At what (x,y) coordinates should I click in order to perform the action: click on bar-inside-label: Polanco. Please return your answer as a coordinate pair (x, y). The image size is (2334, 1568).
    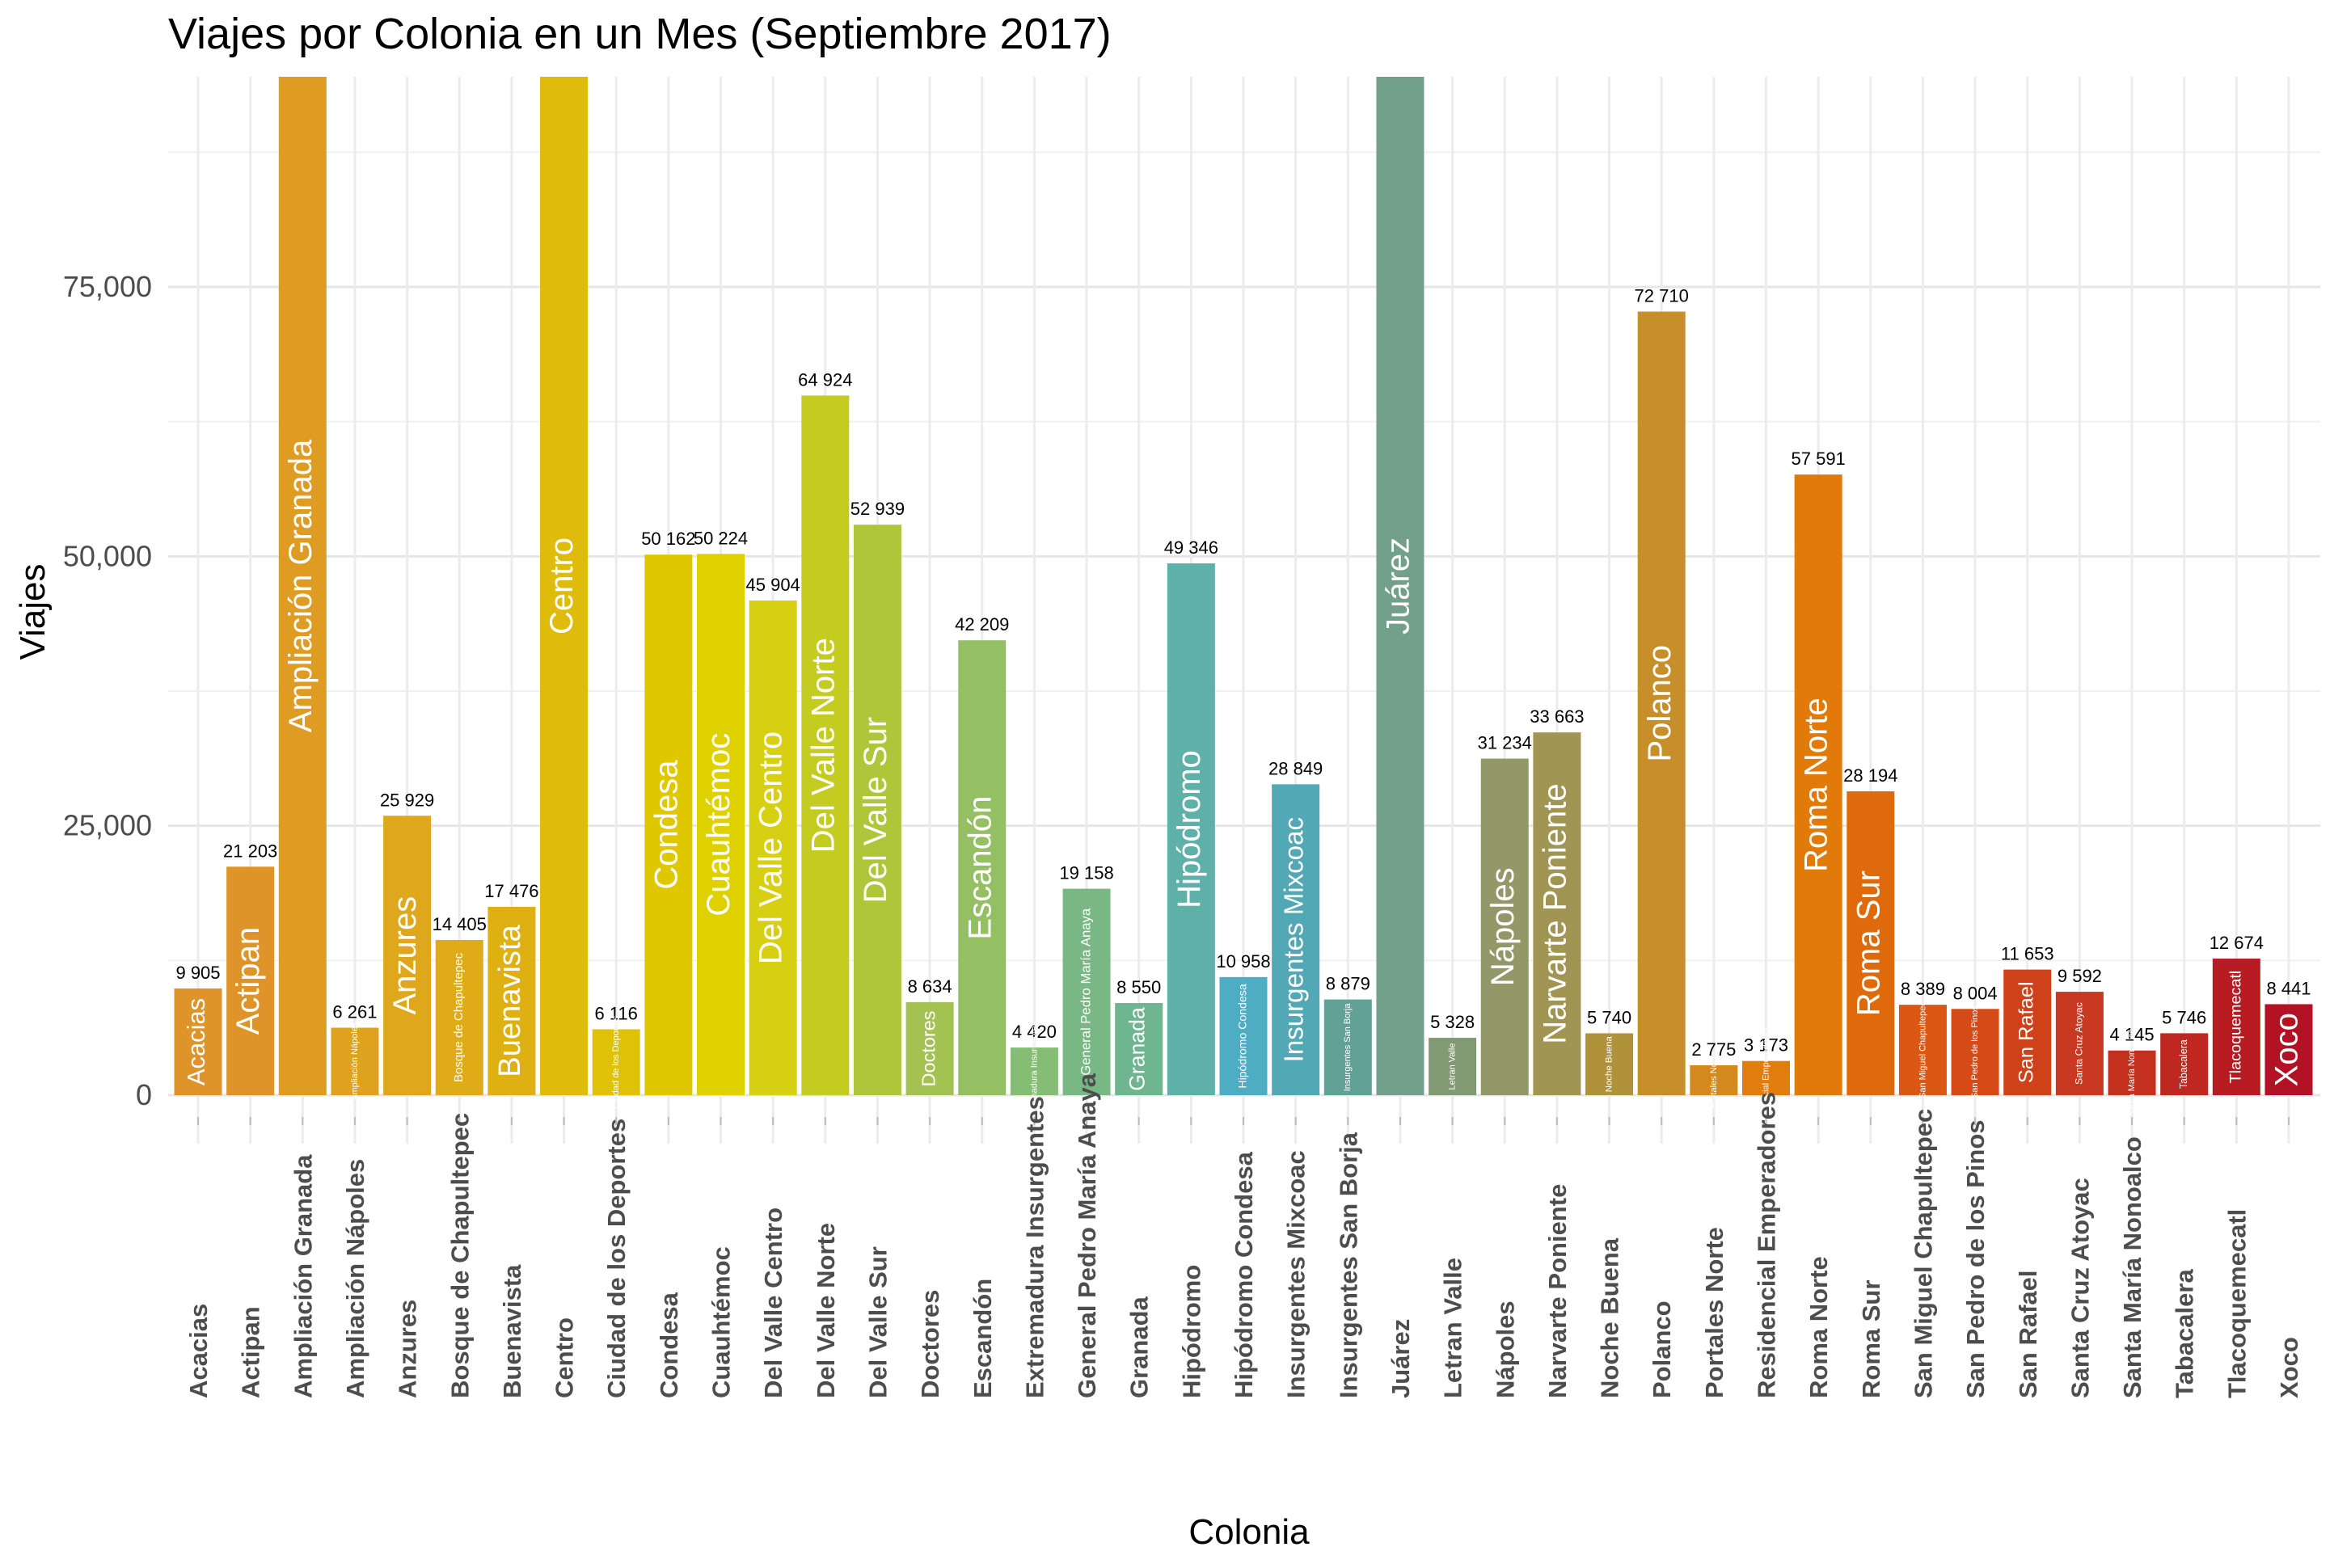
    Looking at the image, I should click on (1660, 704).